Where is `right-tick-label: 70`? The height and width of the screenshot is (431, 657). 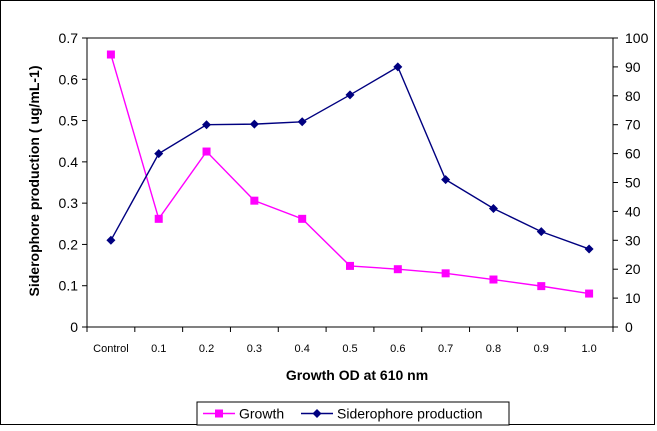
right-tick-label: 70 is located at coordinates (633, 125).